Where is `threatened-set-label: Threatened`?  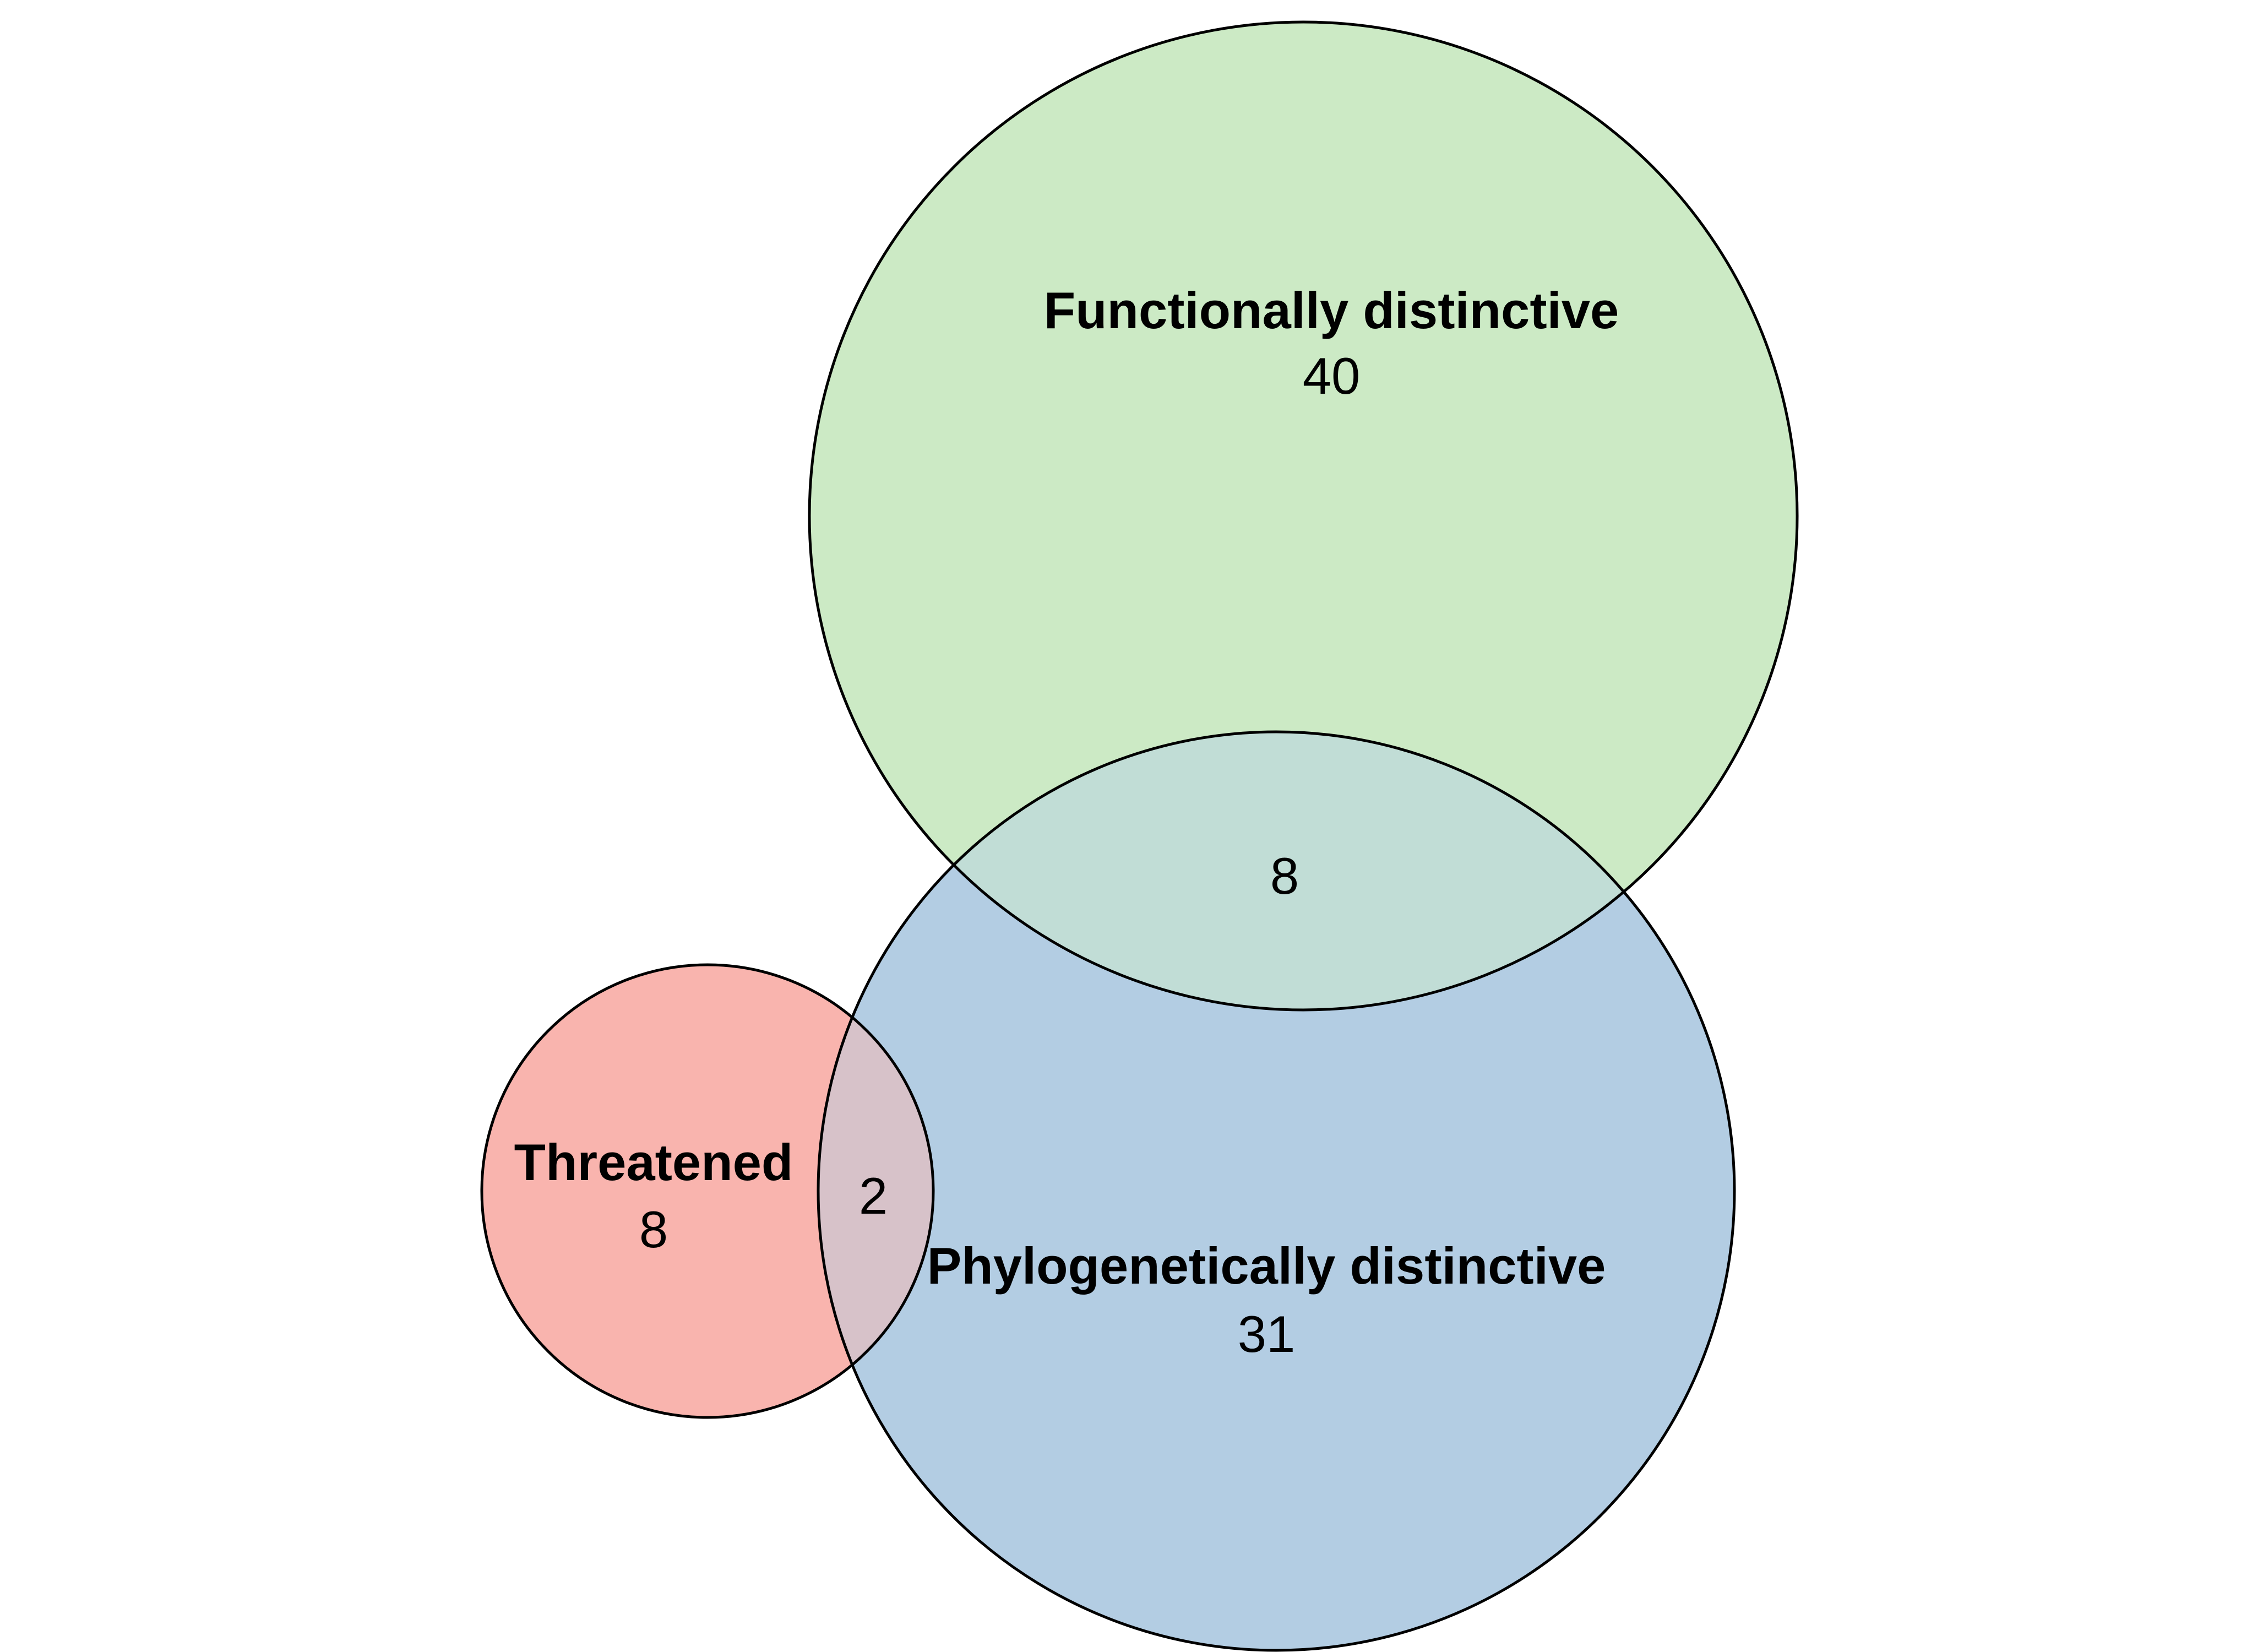 threatened-set-label: Threatened is located at coordinates (653, 1162).